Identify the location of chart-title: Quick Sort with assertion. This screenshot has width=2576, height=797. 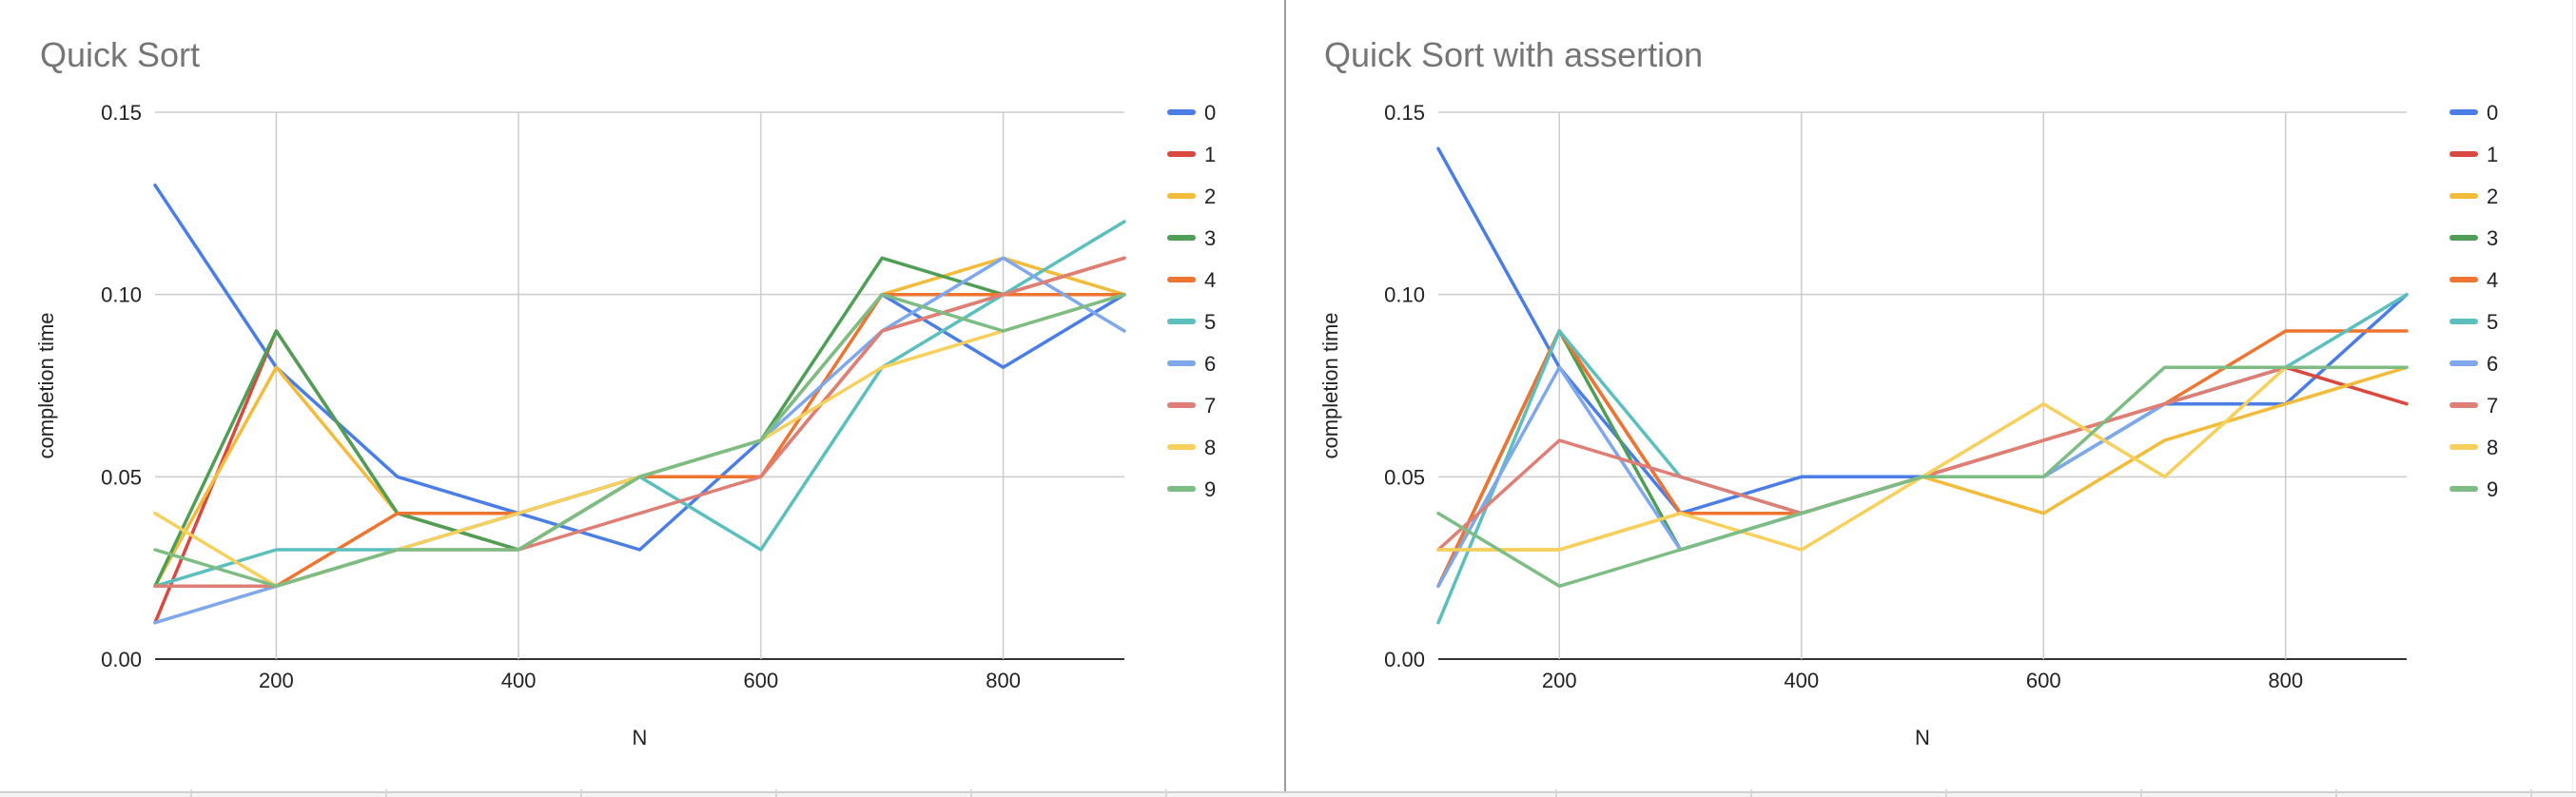
(1514, 54).